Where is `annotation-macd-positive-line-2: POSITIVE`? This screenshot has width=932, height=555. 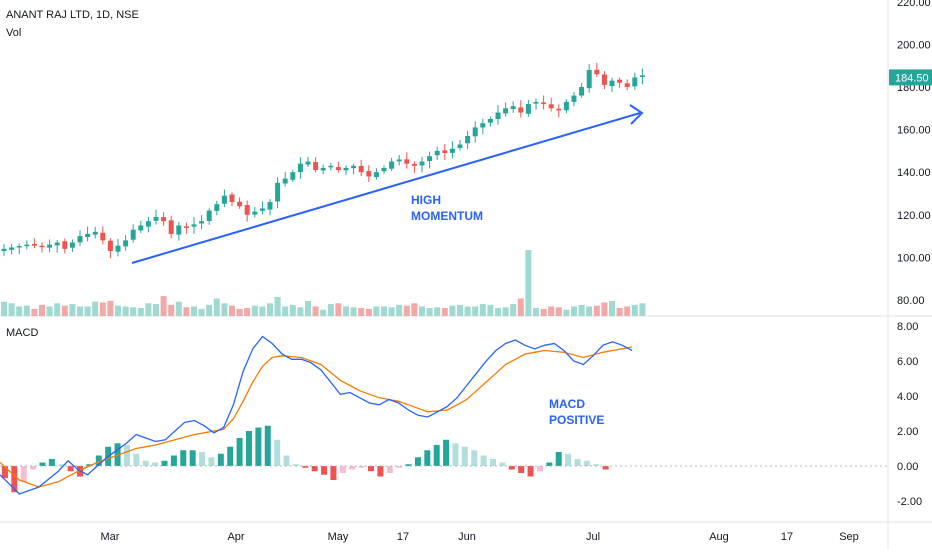 annotation-macd-positive-line-2: POSITIVE is located at coordinates (577, 420).